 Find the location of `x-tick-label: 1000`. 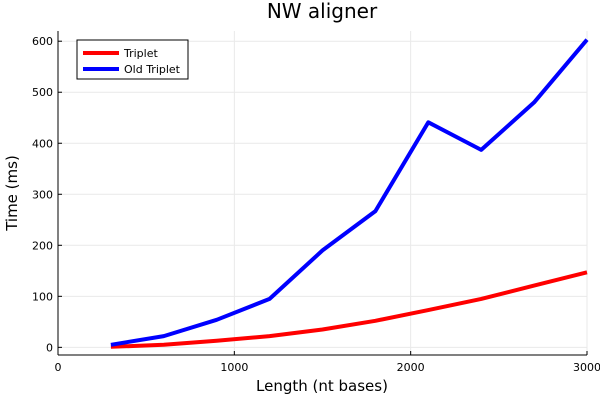

x-tick-label: 1000 is located at coordinates (234, 367).